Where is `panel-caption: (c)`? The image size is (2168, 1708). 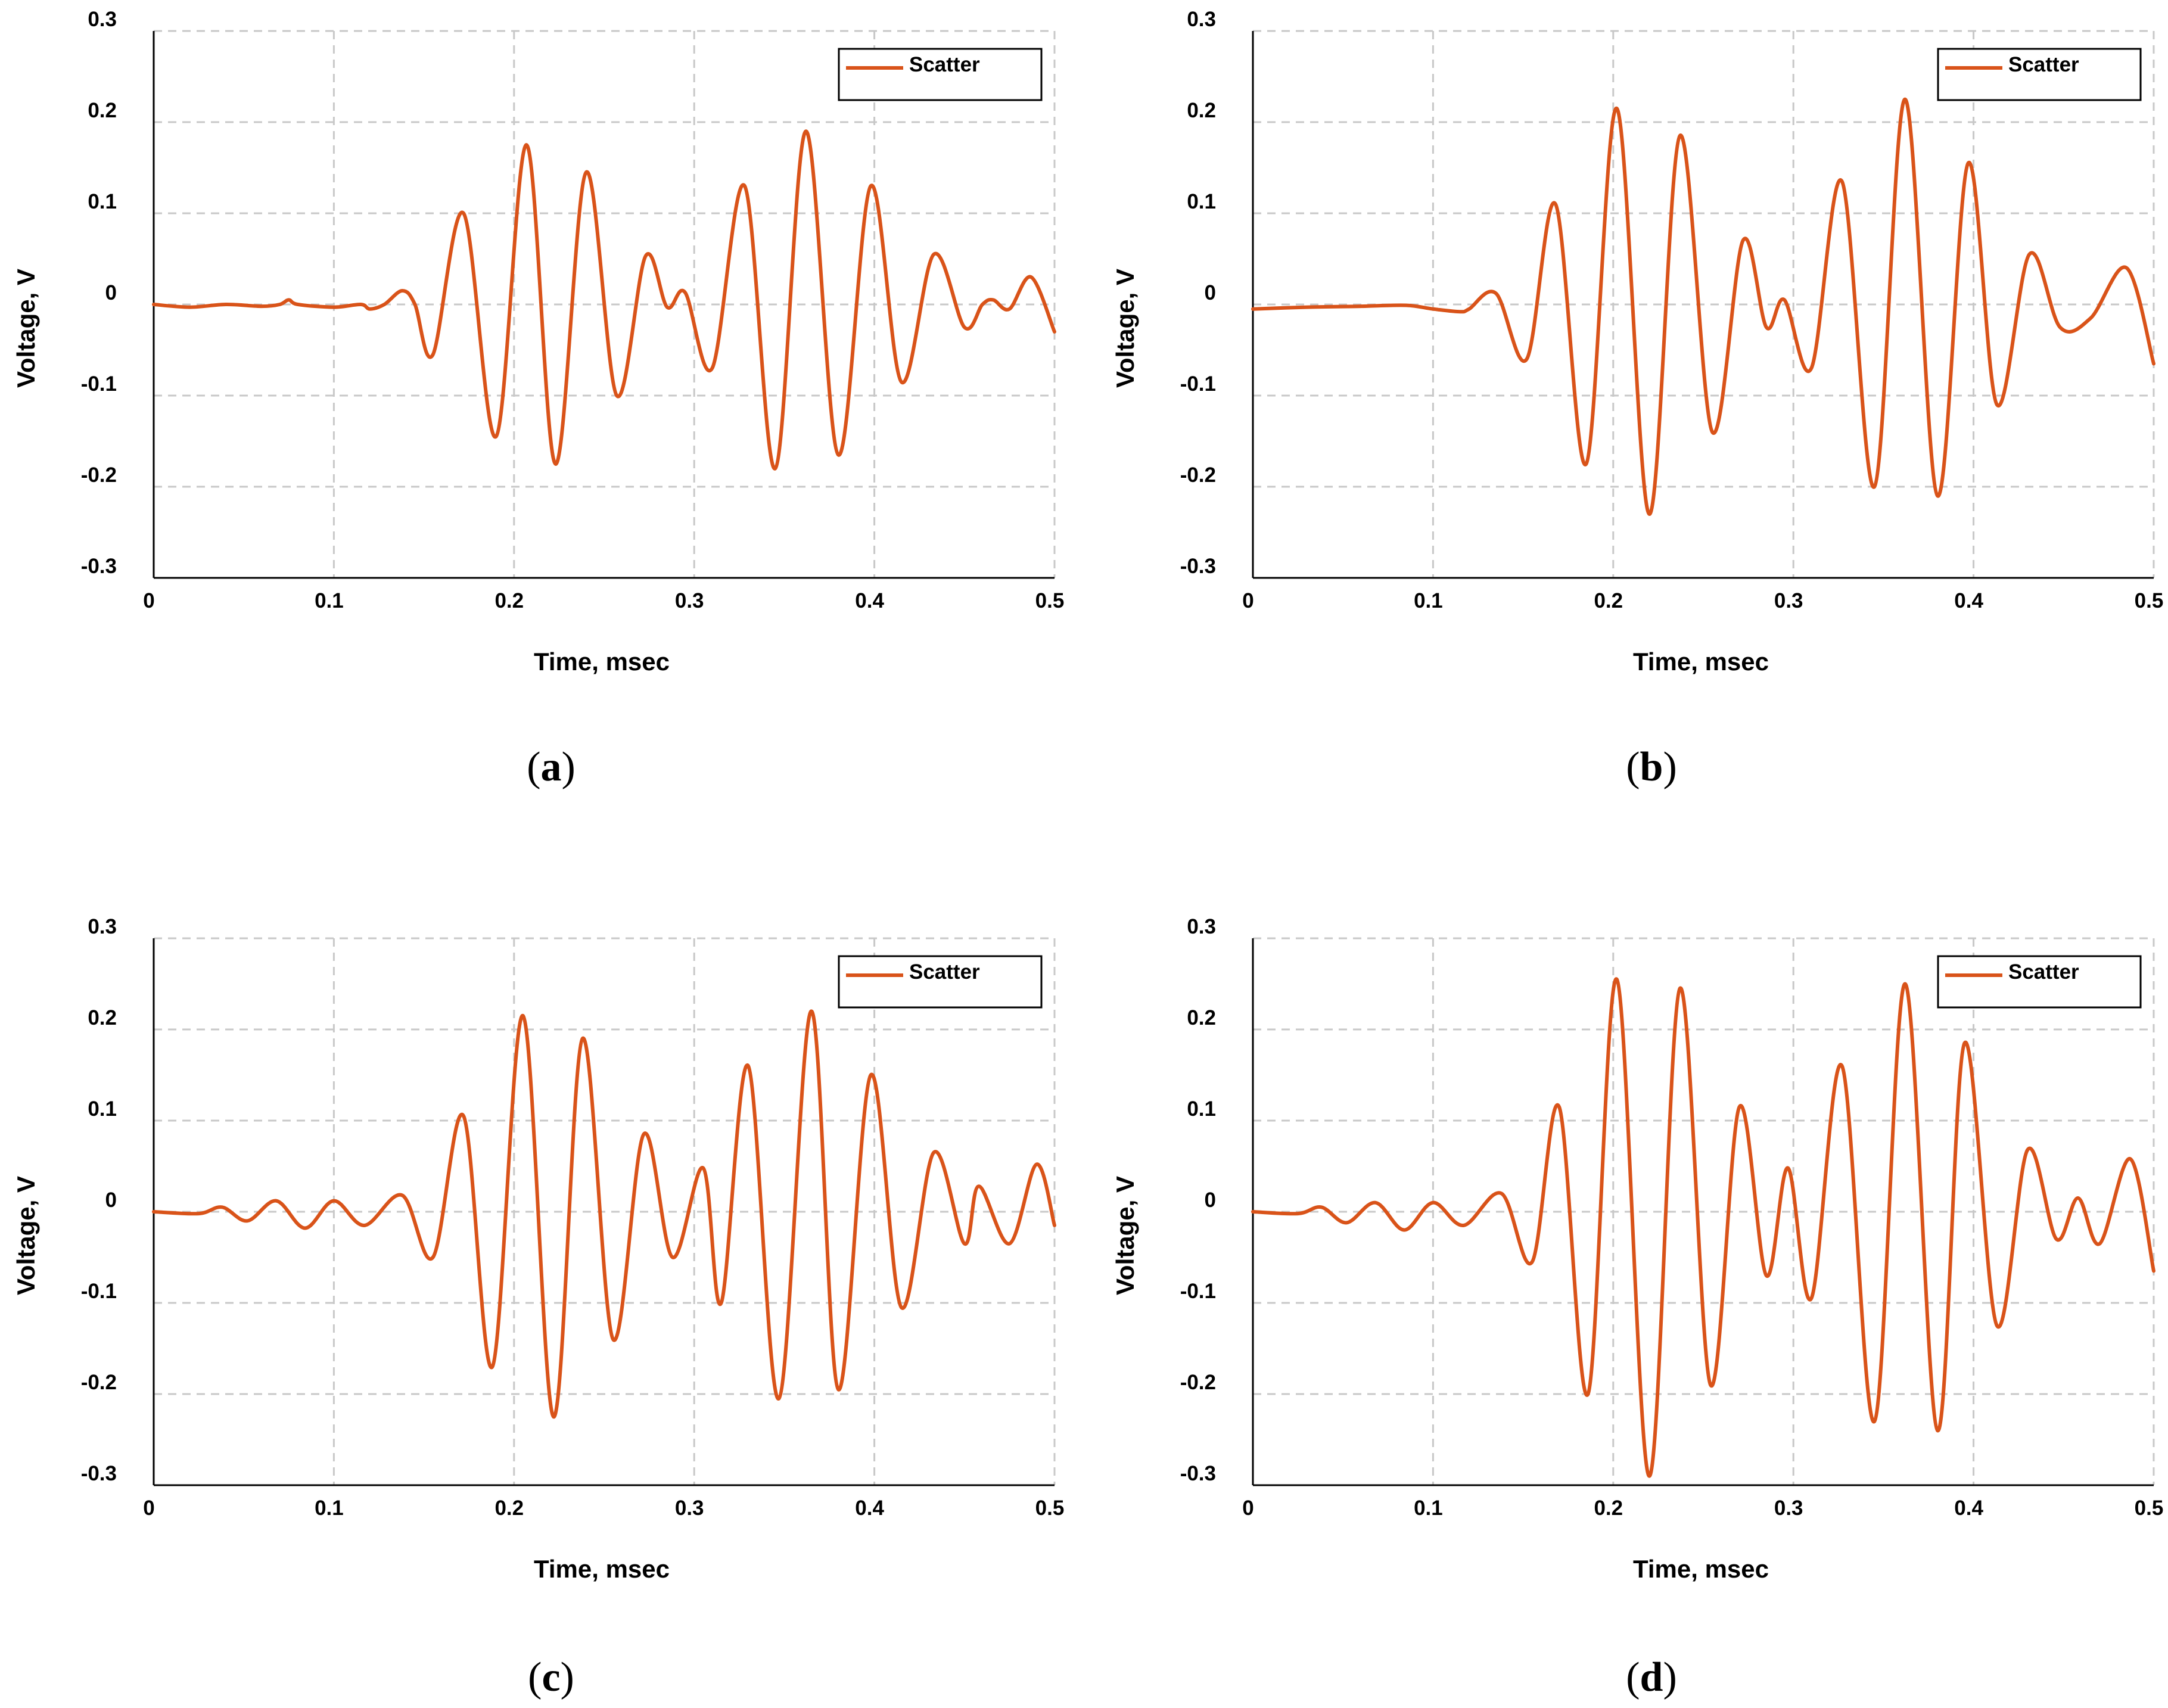
panel-caption: (c) is located at coordinates (551, 1677).